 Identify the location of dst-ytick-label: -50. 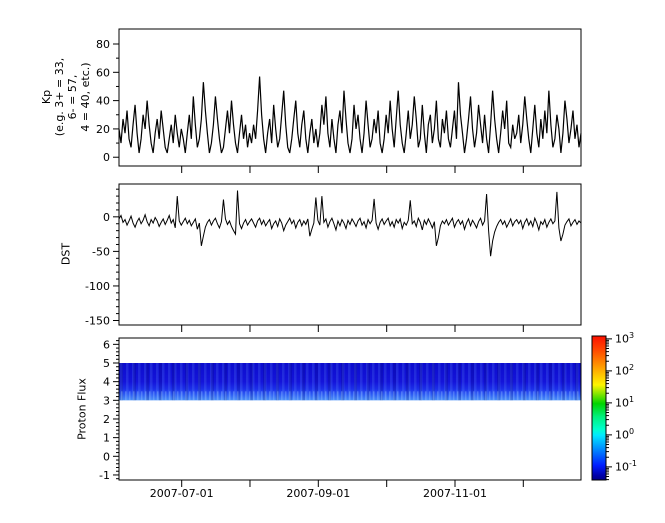
(101, 251).